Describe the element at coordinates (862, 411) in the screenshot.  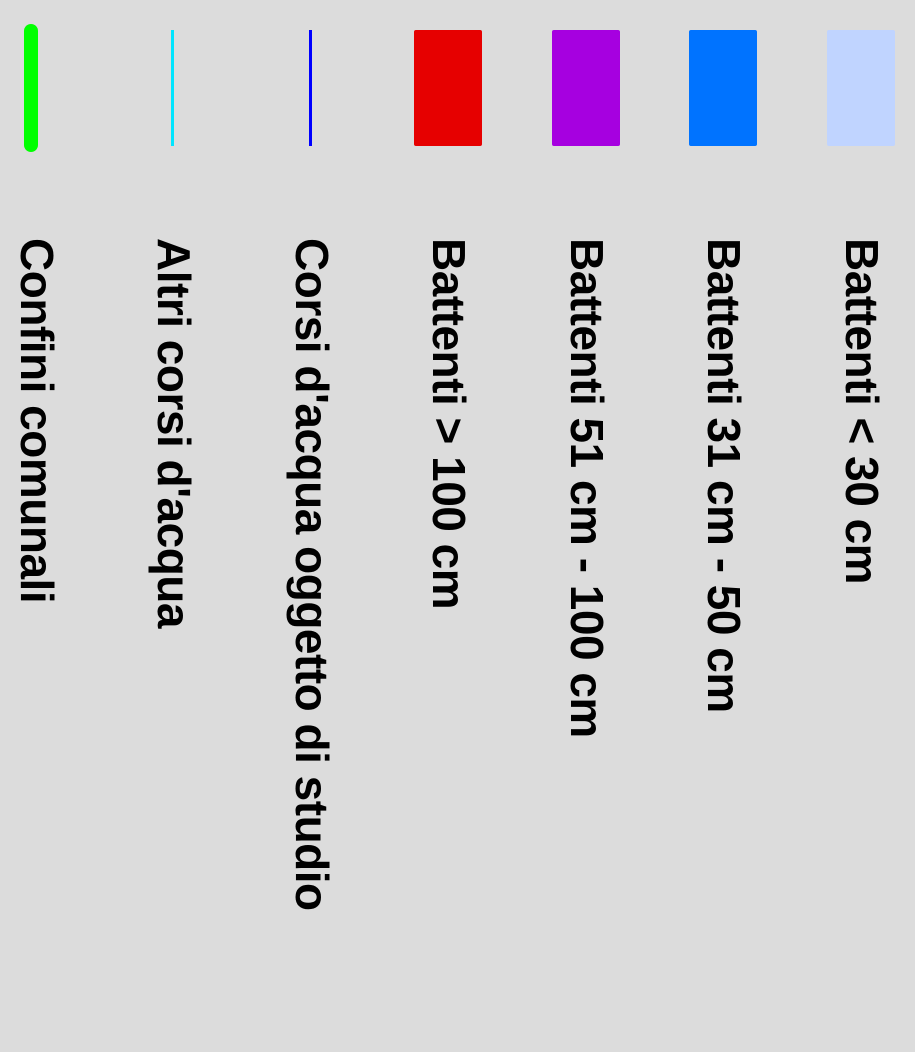
I see `legend-label-battenti-under-30: Battenti < 30 cm` at that location.